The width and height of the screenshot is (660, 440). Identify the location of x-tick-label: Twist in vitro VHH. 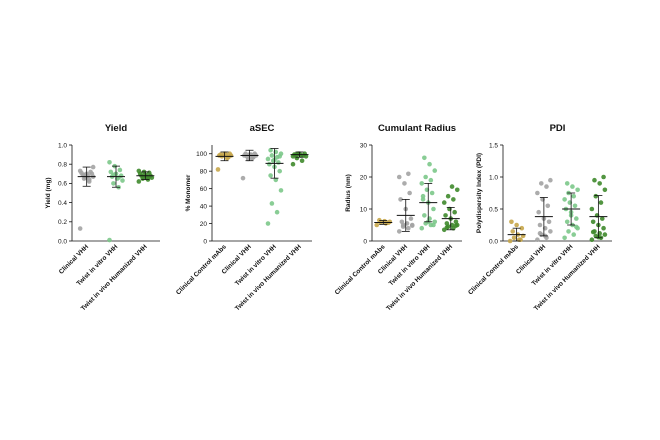
(410, 265).